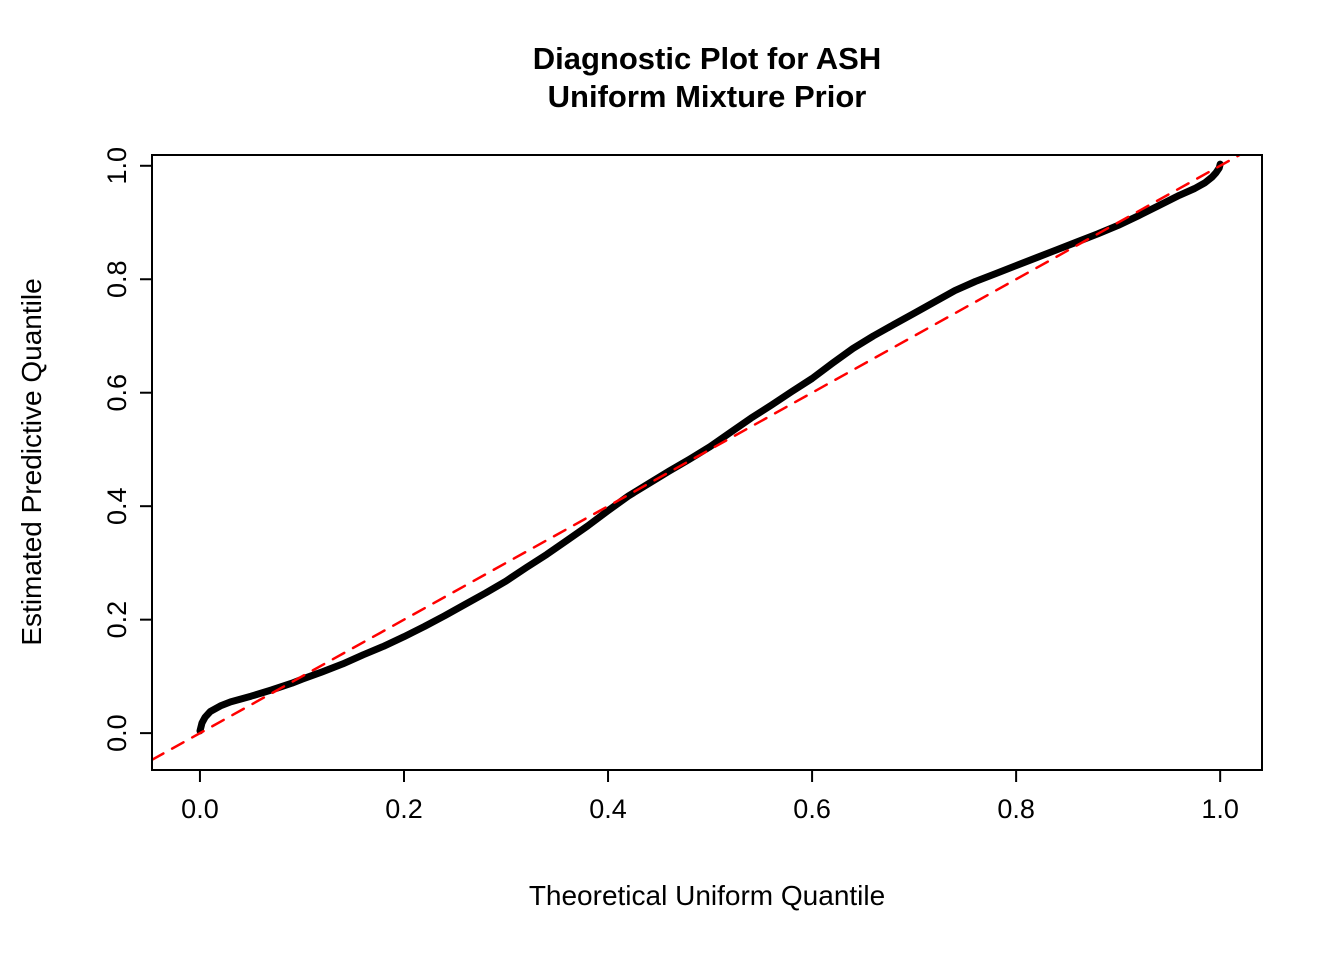  What do you see at coordinates (707, 96) in the screenshot?
I see `chart-title-line2: Uniform Mixture Prior` at bounding box center [707, 96].